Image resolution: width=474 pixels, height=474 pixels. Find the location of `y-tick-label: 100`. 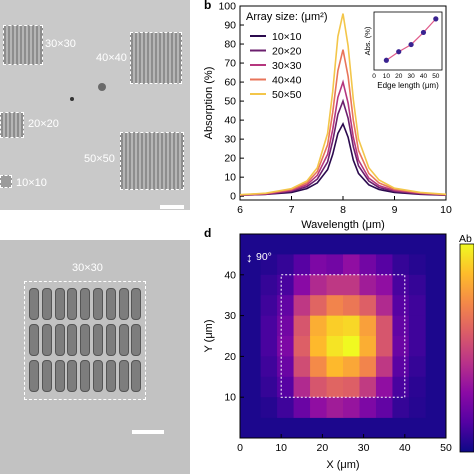

y-tick-label: 100 is located at coordinates (227, 7).